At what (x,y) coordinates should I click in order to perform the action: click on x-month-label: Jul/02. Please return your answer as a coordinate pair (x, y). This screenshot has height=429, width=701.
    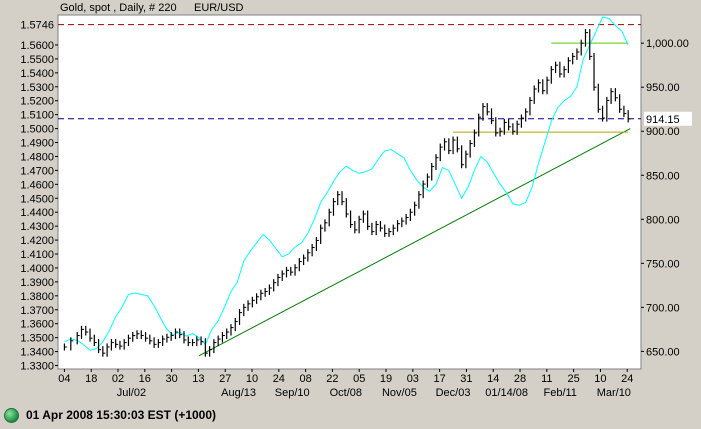
    Looking at the image, I should click on (131, 393).